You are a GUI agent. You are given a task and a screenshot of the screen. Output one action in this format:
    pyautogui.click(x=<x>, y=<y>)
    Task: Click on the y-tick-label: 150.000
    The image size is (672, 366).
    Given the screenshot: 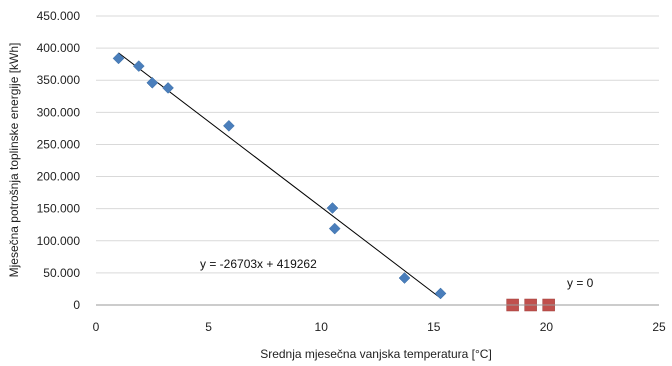 What is the action you would take?
    pyautogui.click(x=59, y=209)
    